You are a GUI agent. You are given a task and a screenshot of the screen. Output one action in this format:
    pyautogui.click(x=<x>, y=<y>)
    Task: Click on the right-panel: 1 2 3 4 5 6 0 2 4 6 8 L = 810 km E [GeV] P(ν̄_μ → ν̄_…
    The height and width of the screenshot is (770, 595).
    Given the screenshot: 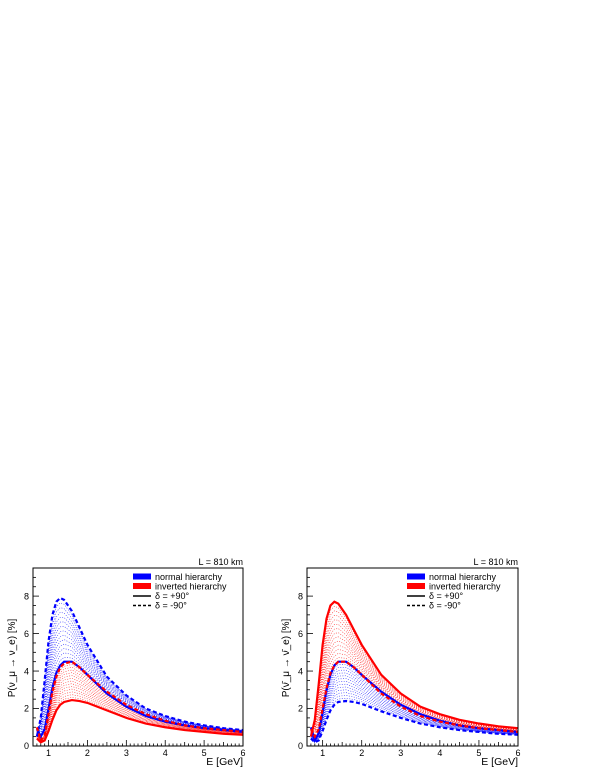 What is the action you would take?
    pyautogui.click(x=401, y=662)
    